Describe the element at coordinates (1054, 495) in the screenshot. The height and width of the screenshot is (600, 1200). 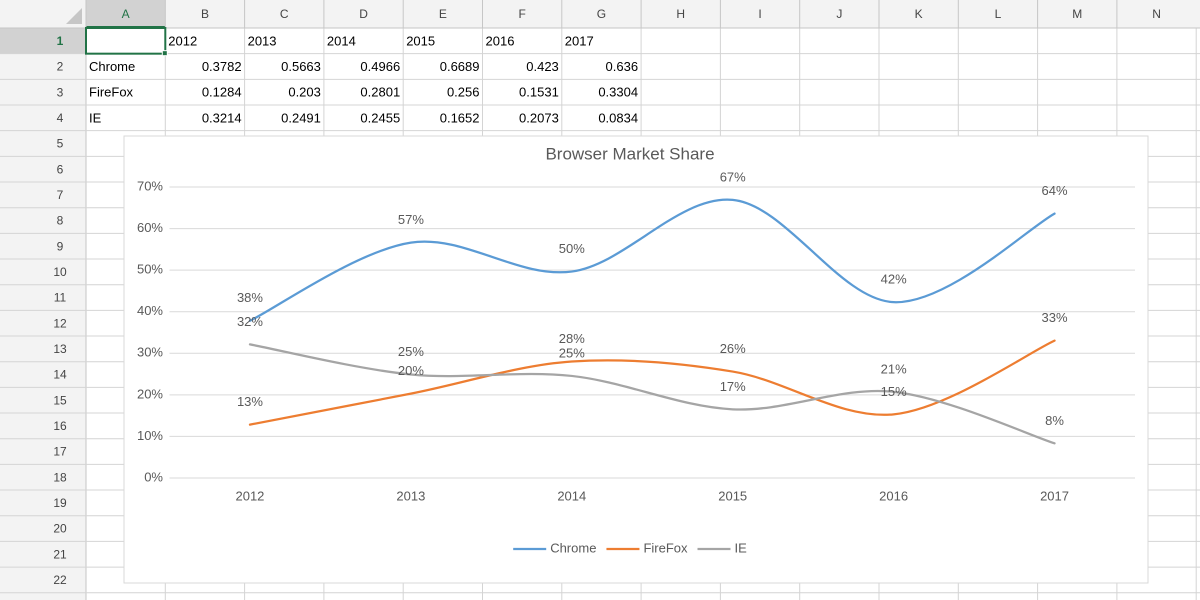
I see `x-tick-label: 2017` at that location.